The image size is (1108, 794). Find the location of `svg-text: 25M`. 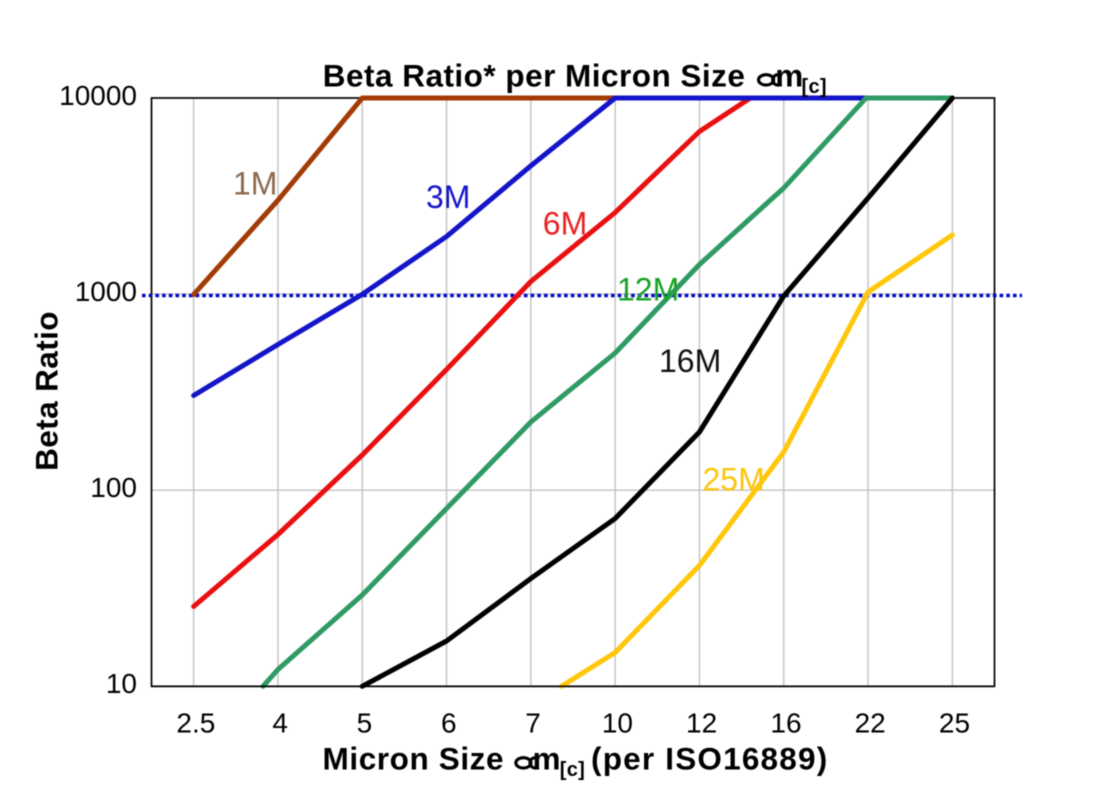

svg-text: 25M is located at coordinates (734, 480).